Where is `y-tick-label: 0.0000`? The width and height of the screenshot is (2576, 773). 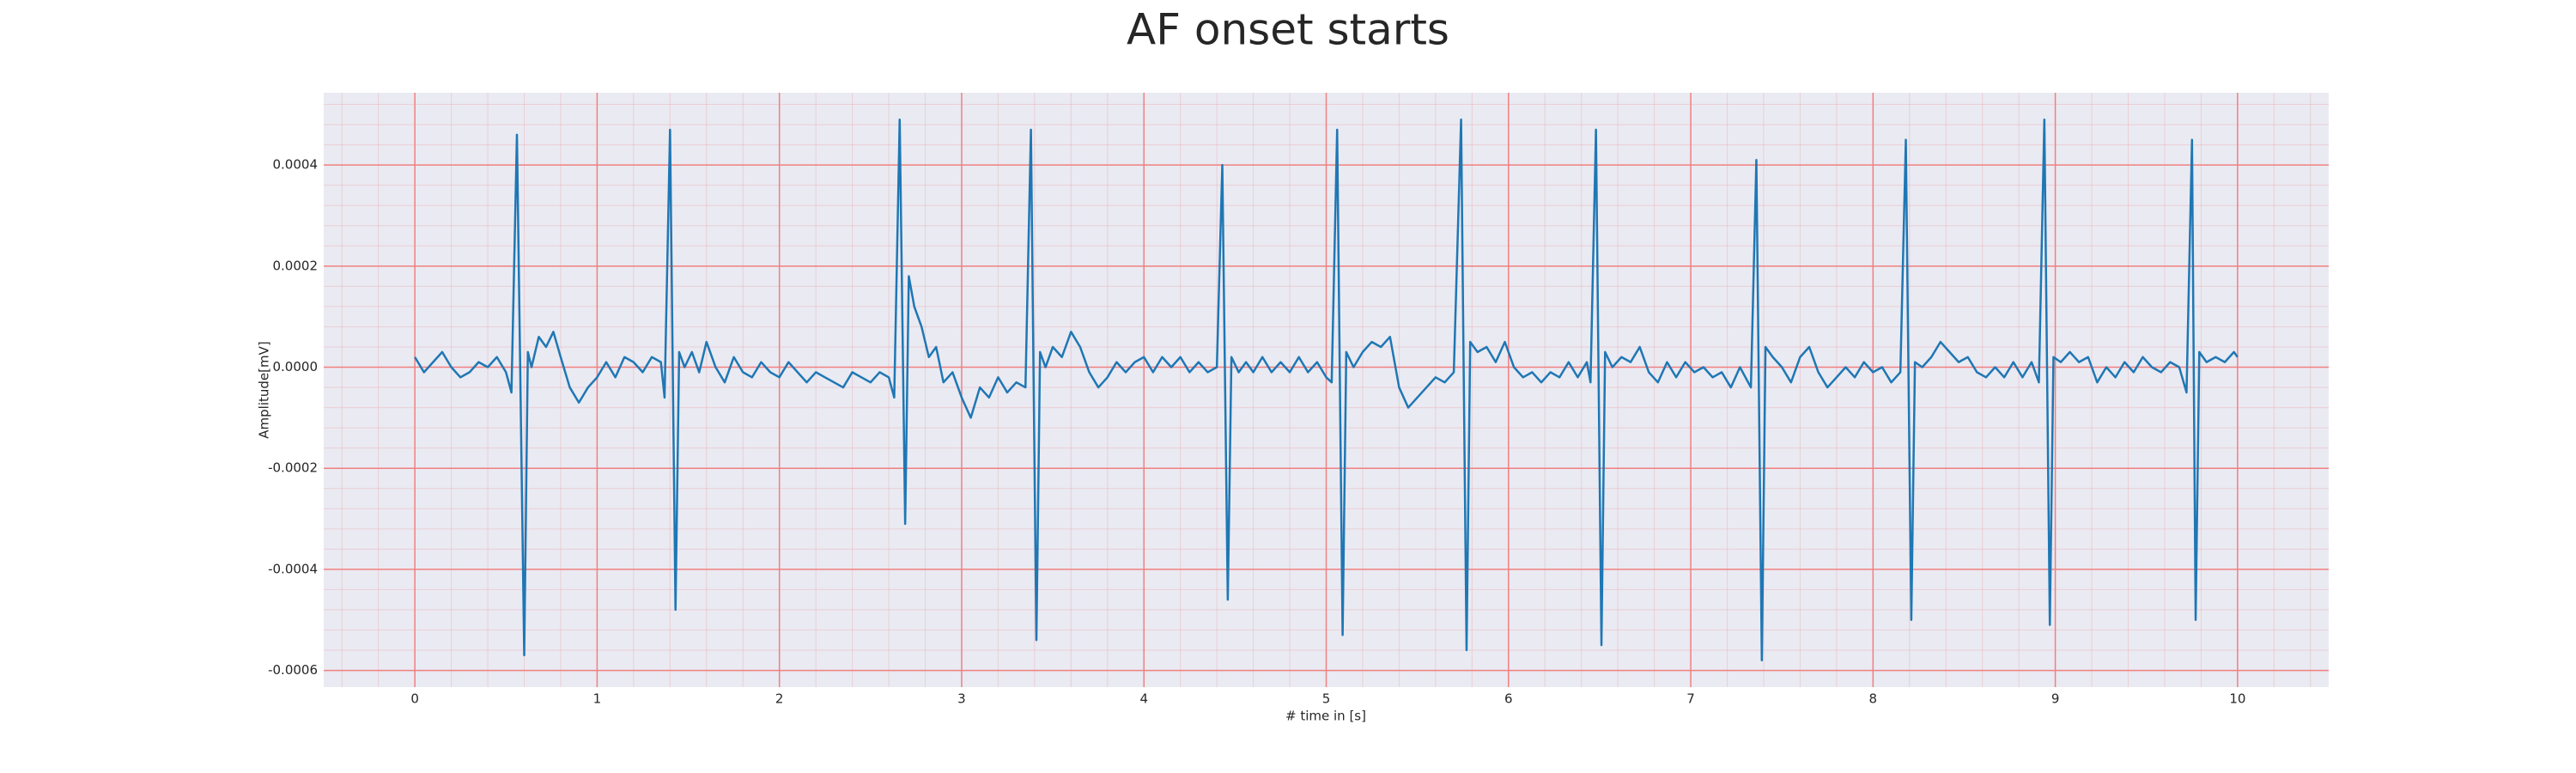
y-tick-label: 0.0000 is located at coordinates (296, 367).